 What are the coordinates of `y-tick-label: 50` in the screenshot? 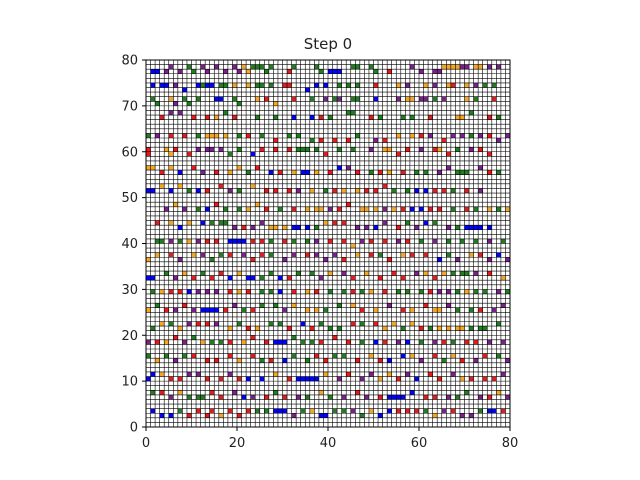 It's located at (129, 198).